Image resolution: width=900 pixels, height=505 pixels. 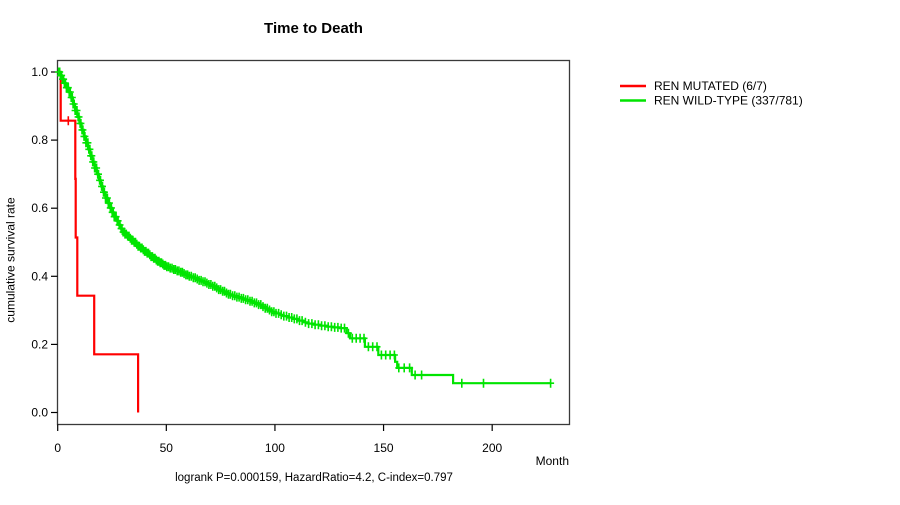 I want to click on y-axis-title: cumulative survival rate, so click(x=11, y=260).